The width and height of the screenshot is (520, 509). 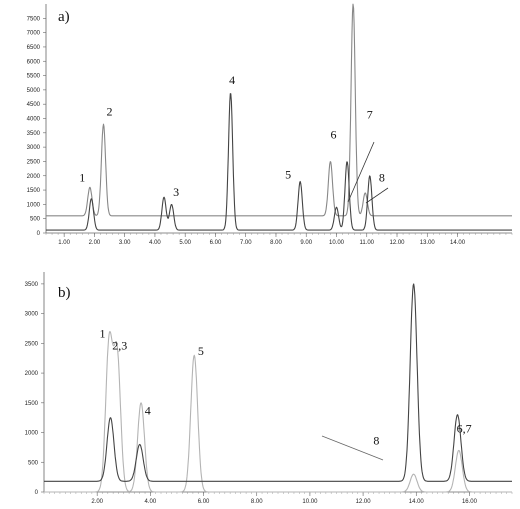 What do you see at coordinates (32, 374) in the screenshot?
I see `panel-1-y-tick-label: 2000` at bounding box center [32, 374].